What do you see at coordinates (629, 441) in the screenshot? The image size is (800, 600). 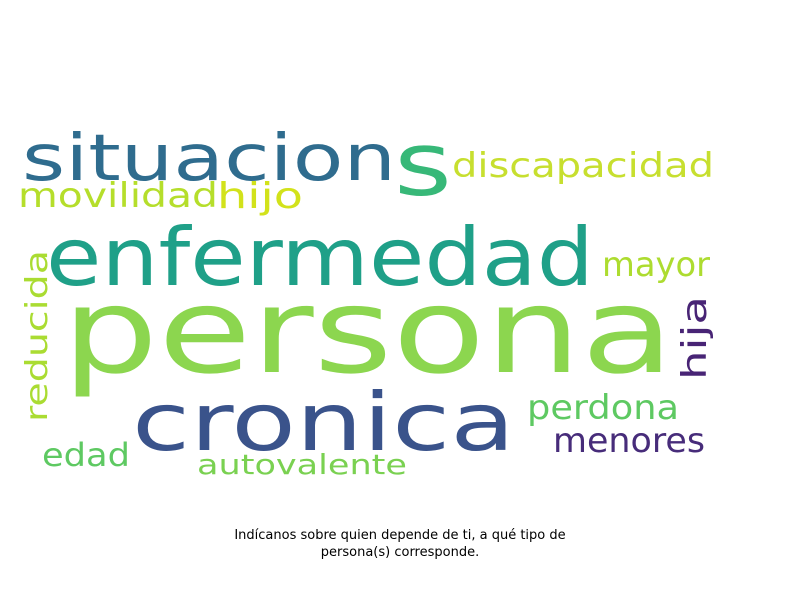 I see `word-menores: menores` at bounding box center [629, 441].